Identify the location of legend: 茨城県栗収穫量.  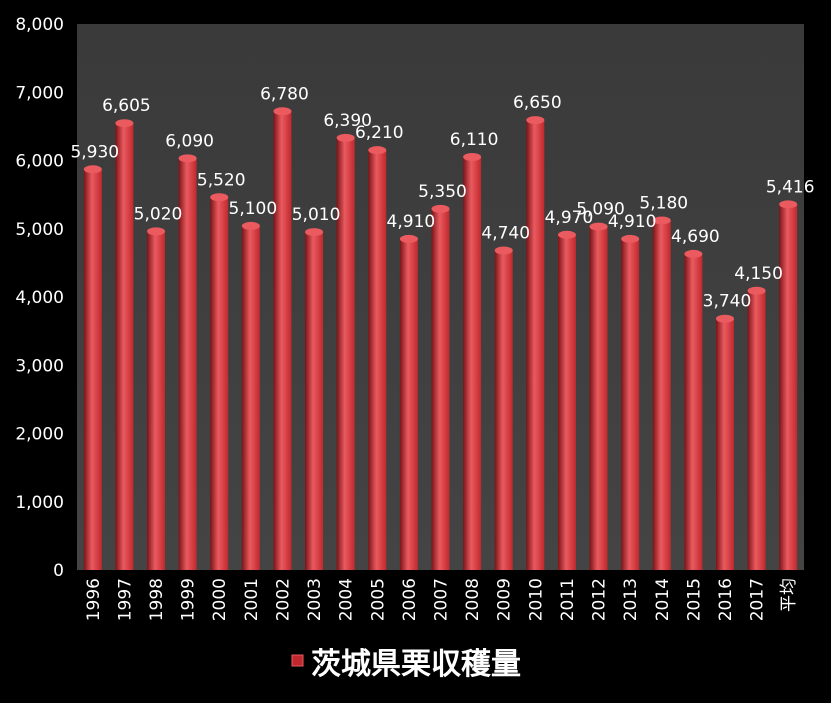
(406, 664).